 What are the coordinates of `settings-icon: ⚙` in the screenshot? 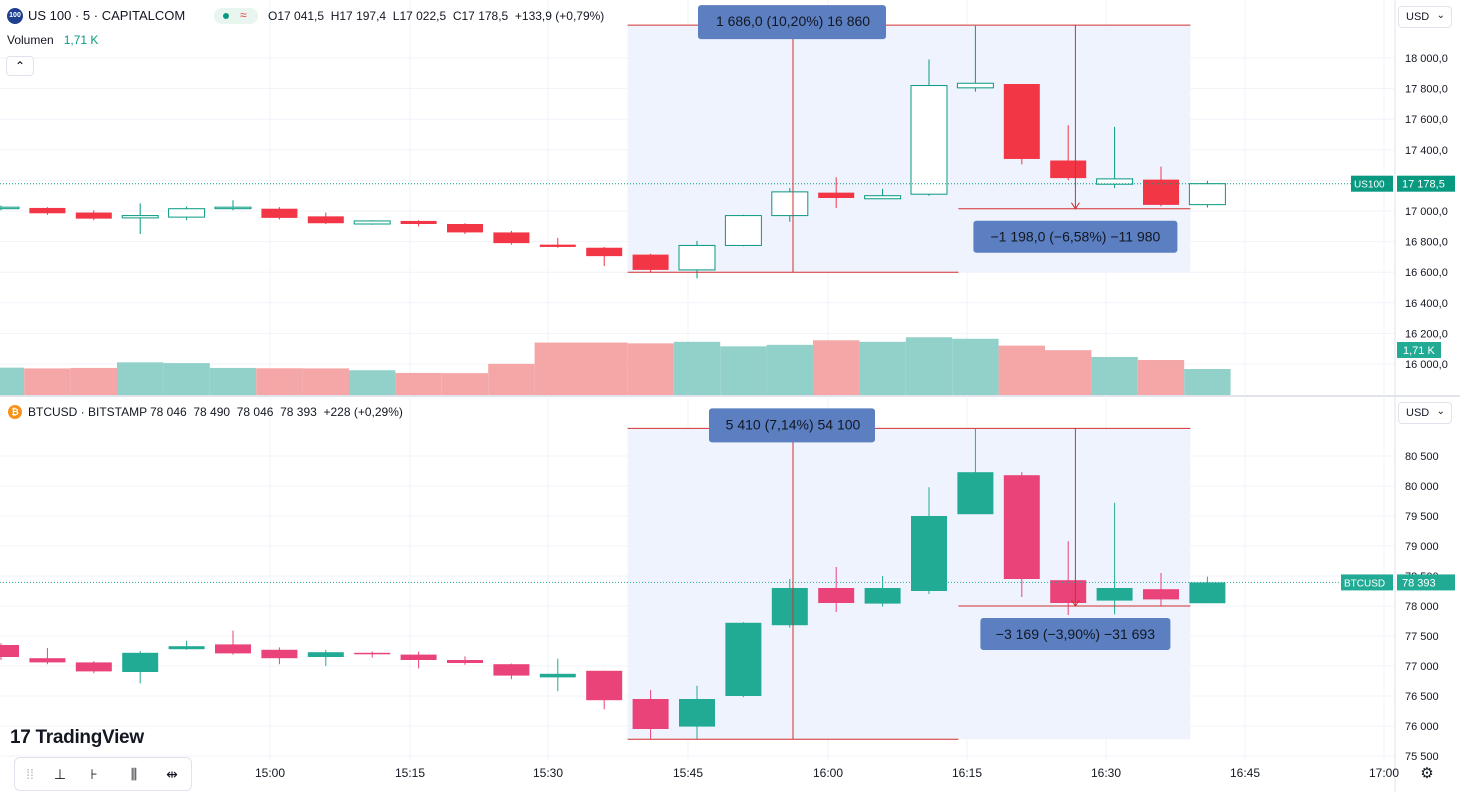 It's located at (1427, 773).